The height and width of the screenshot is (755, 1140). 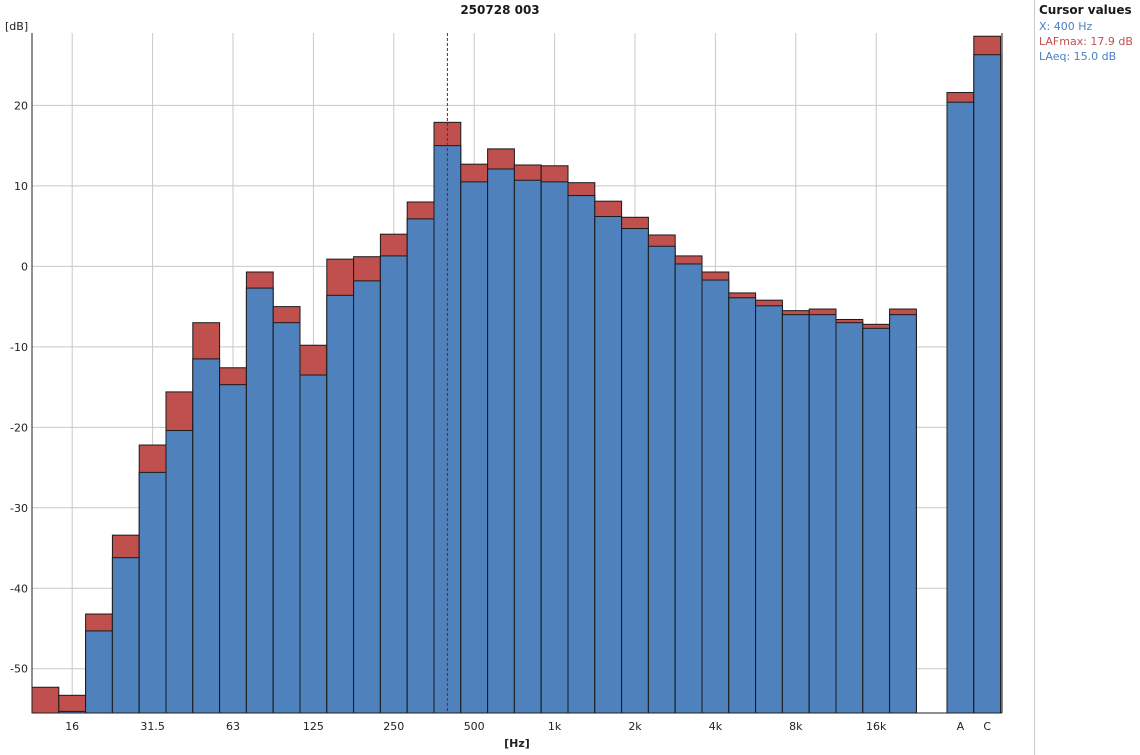 What do you see at coordinates (19, 508) in the screenshot?
I see `y-tick-label: -30` at bounding box center [19, 508].